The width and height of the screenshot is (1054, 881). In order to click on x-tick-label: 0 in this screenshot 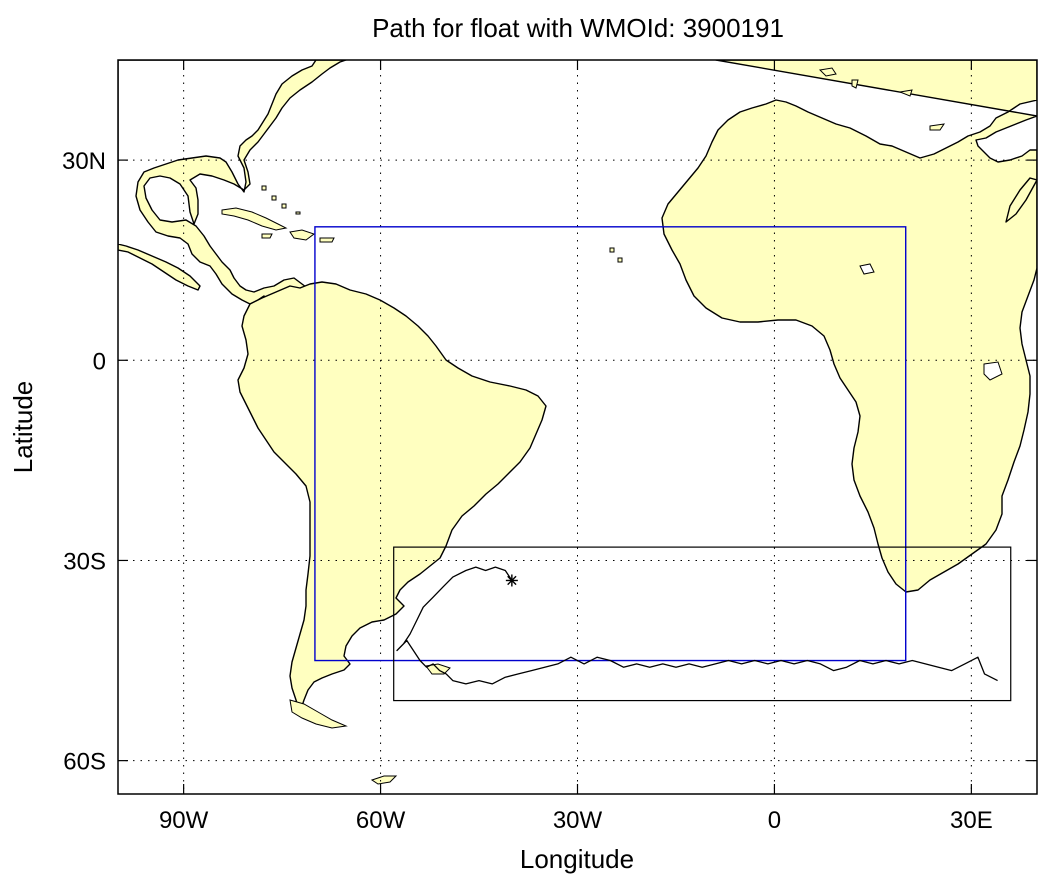, I will do `click(774, 820)`.